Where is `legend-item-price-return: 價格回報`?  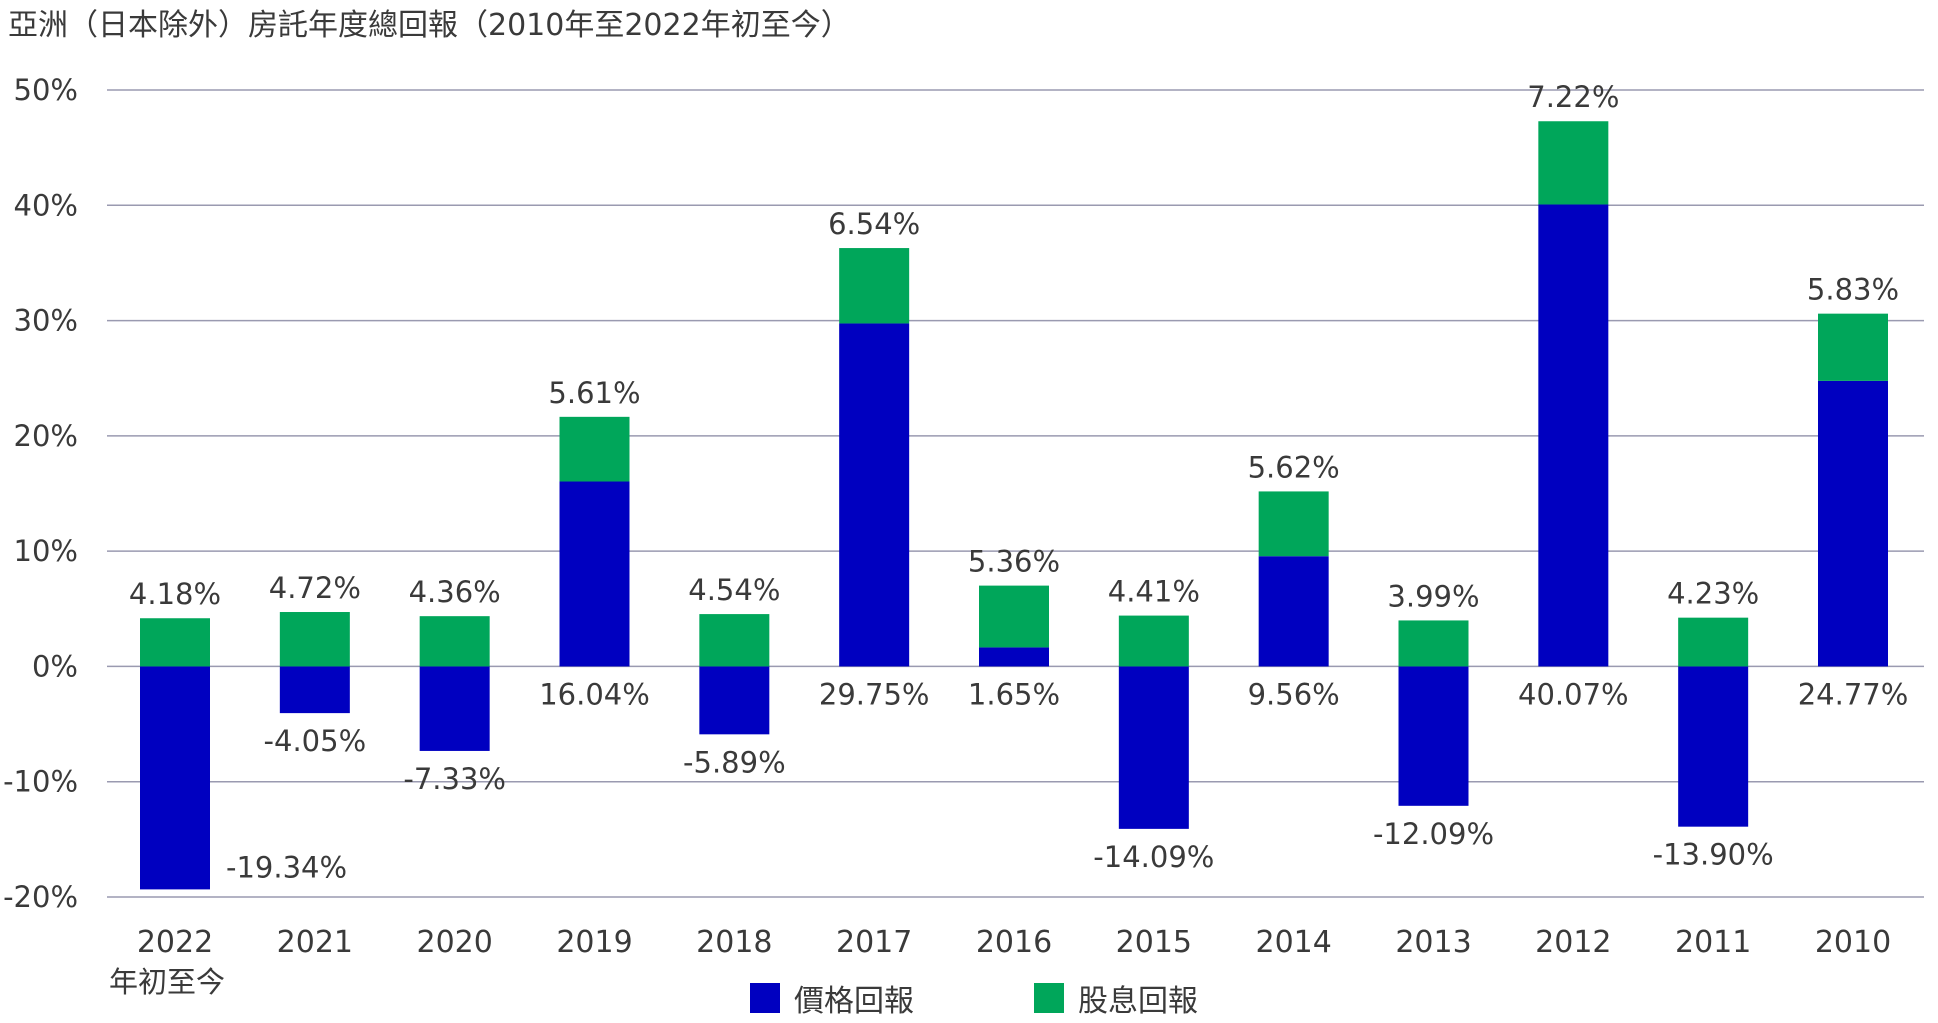 legend-item-price-return: 價格回報 is located at coordinates (832, 998).